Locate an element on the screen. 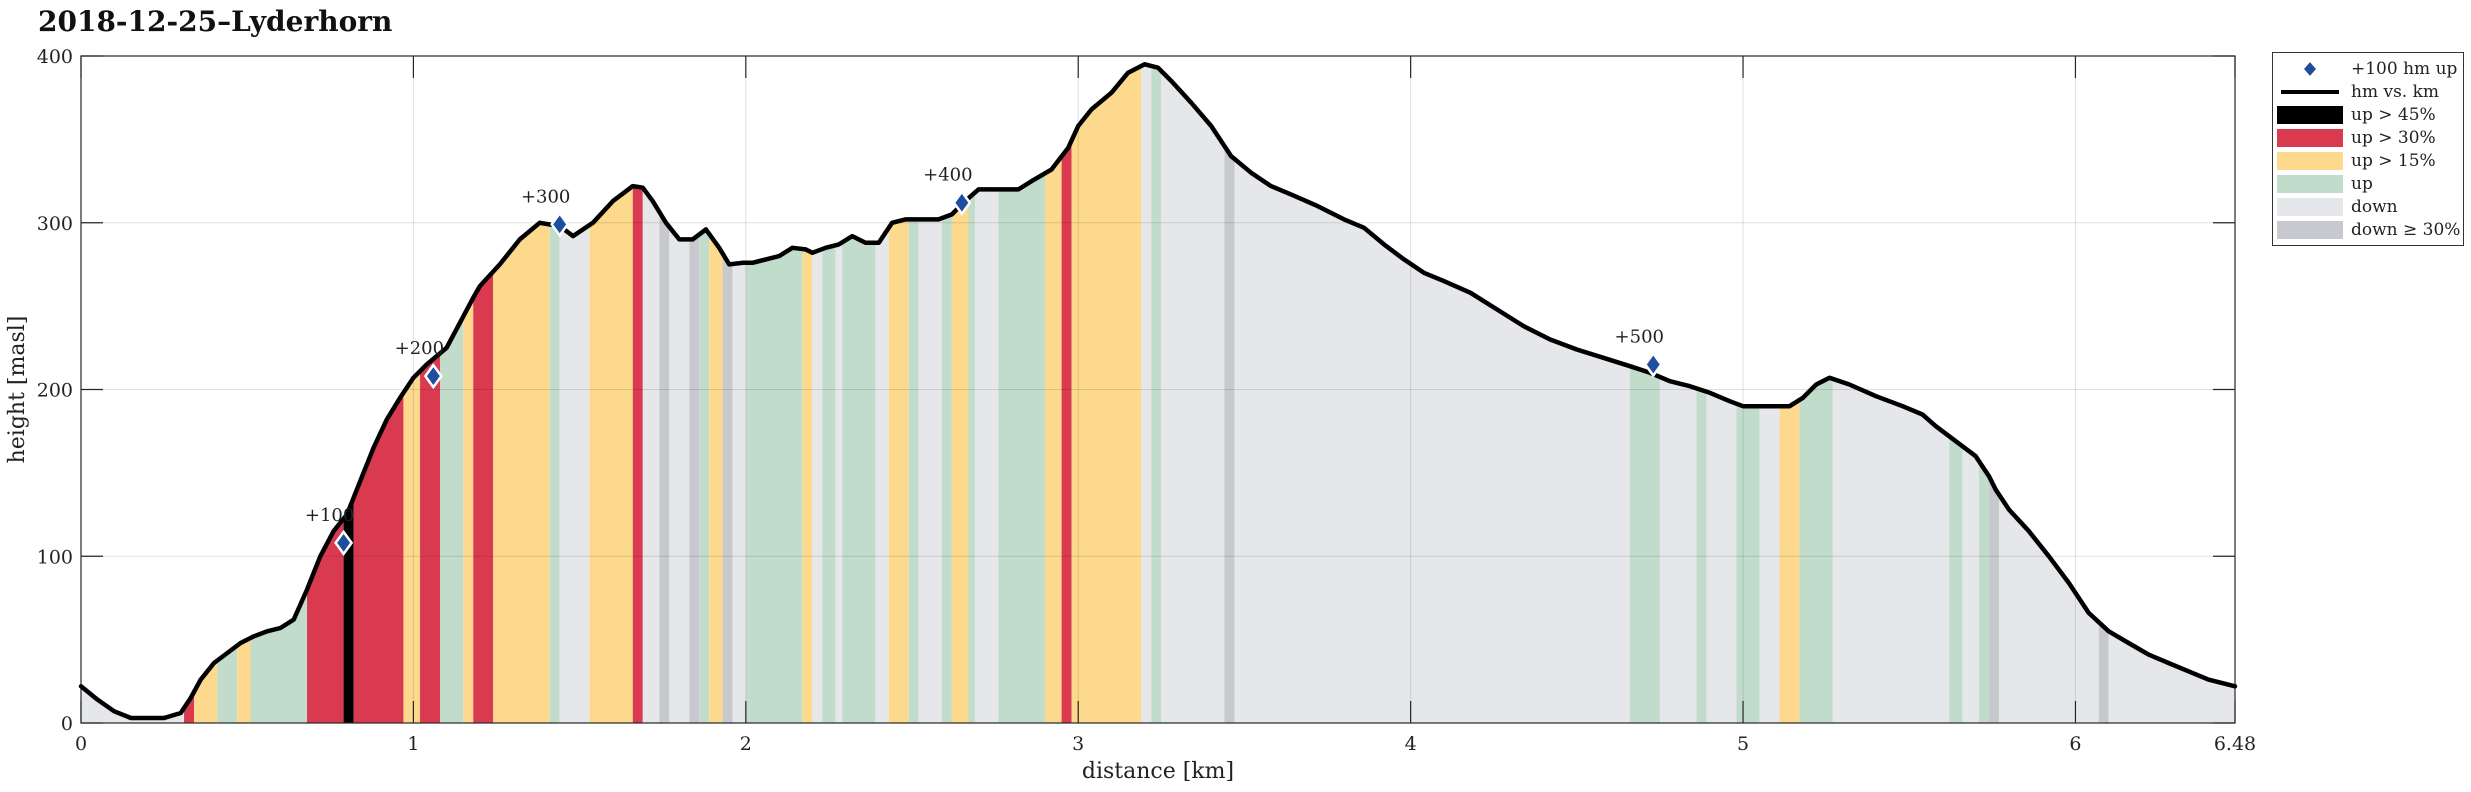 This screenshot has width=2471, height=792. y-tick-label: 0 is located at coordinates (67, 724).